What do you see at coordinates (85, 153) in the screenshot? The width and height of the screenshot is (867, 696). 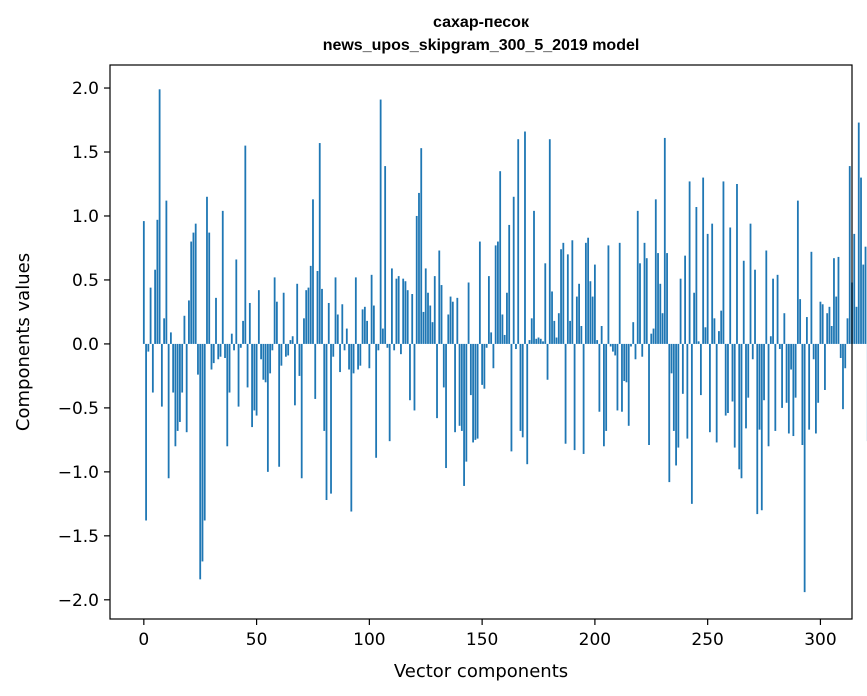 I see `y-tick-label: 1.5` at bounding box center [85, 153].